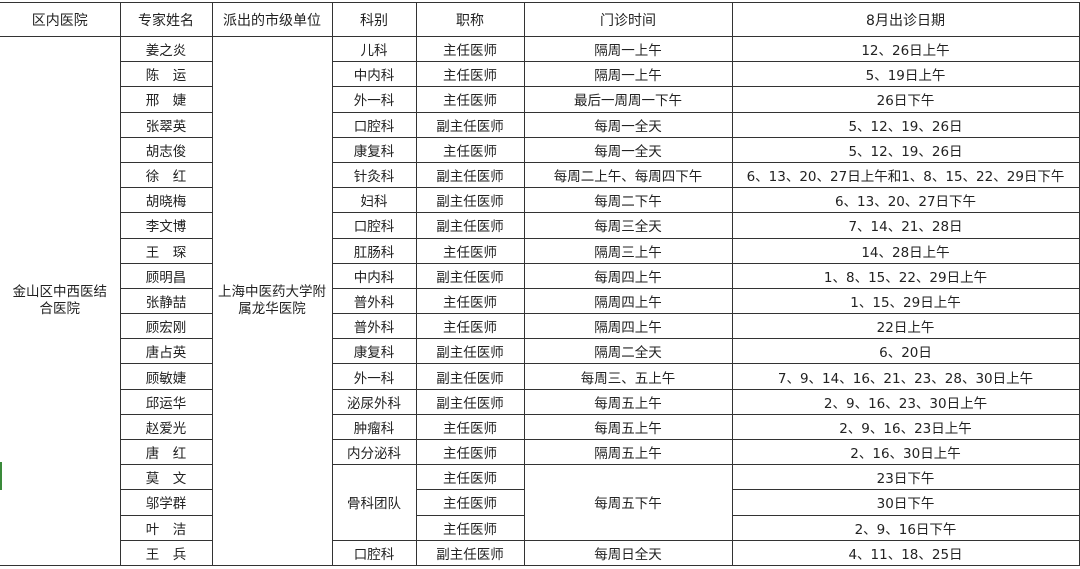  What do you see at coordinates (166, 477) in the screenshot?
I see `expert-name-cell: 莫 文` at bounding box center [166, 477].